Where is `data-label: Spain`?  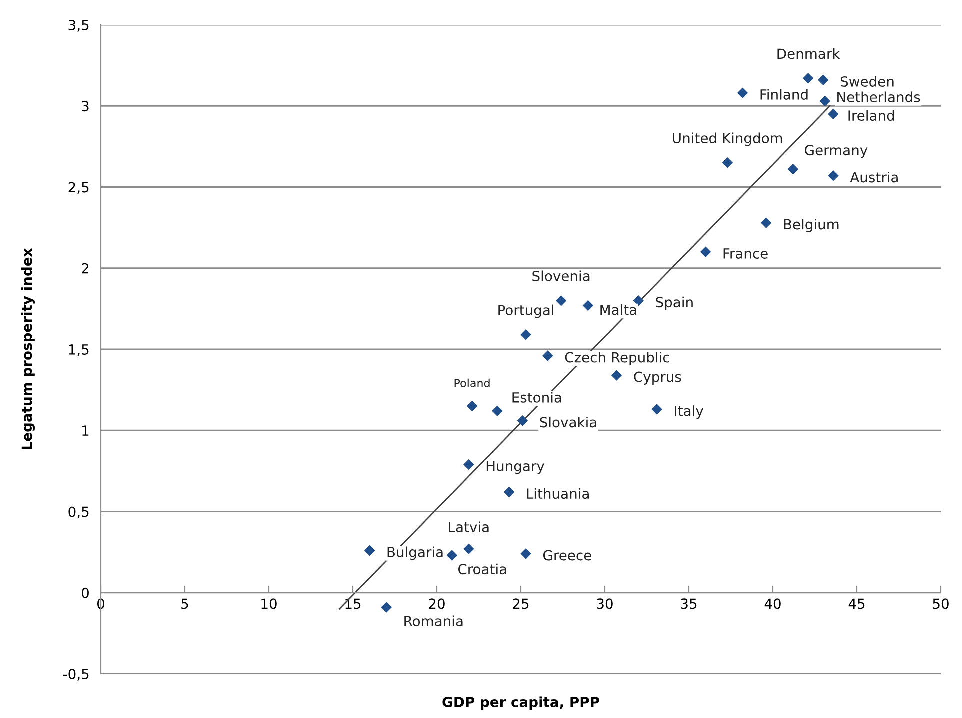
data-label: Spain is located at coordinates (674, 303).